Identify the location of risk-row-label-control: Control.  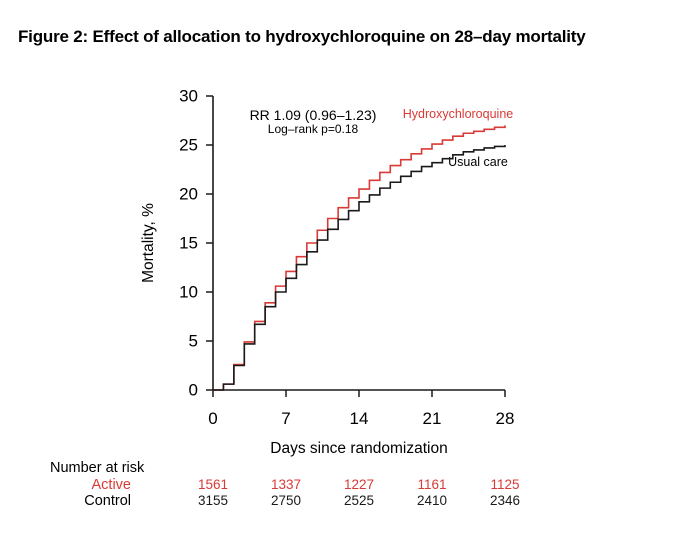
(107, 501).